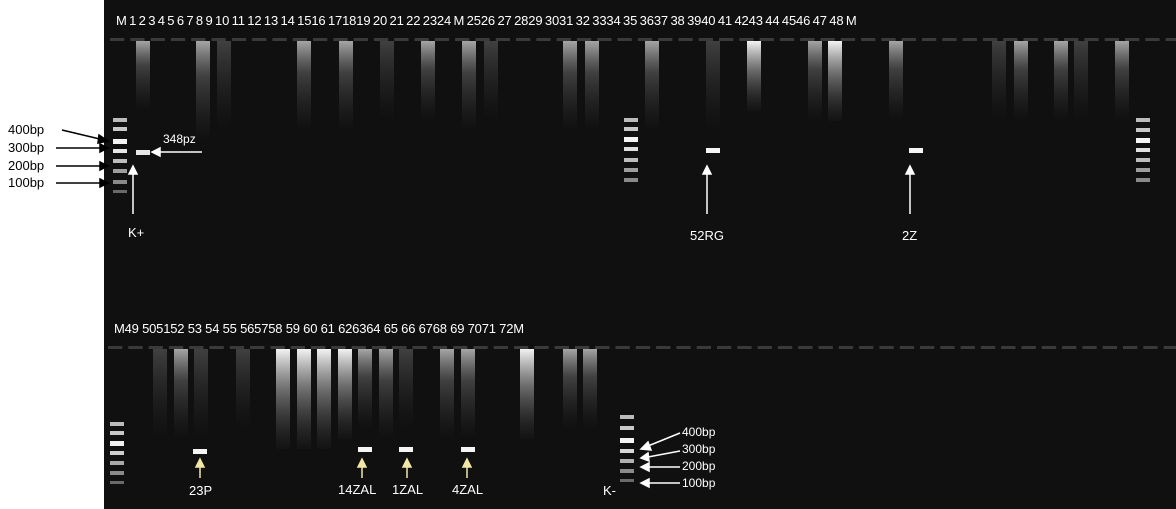  What do you see at coordinates (408, 489) in the screenshot?
I see `label-1zal: 1ZAL` at bounding box center [408, 489].